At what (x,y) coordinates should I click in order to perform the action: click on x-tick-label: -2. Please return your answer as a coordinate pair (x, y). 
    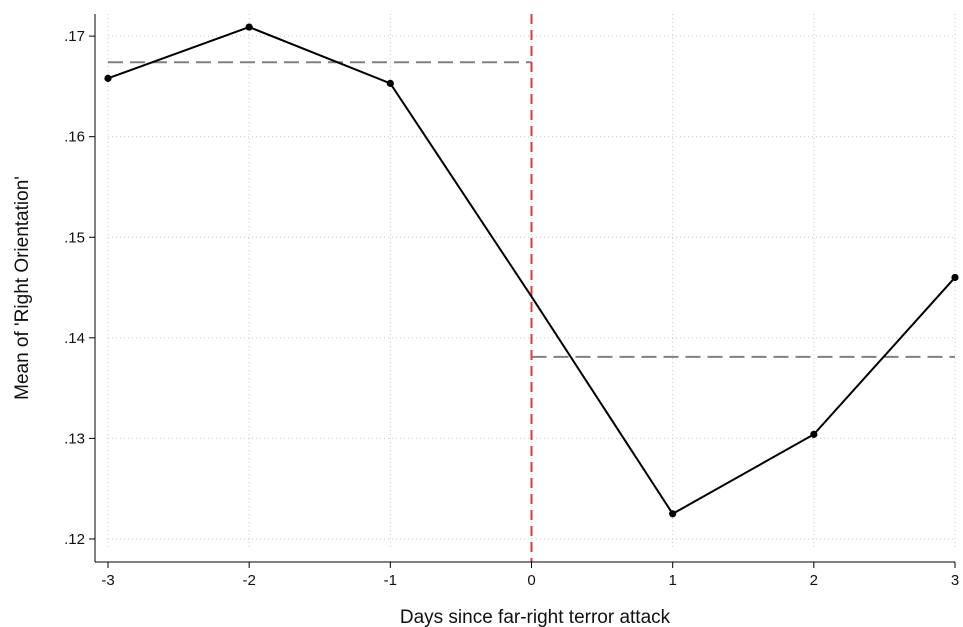
    Looking at the image, I should click on (248, 580).